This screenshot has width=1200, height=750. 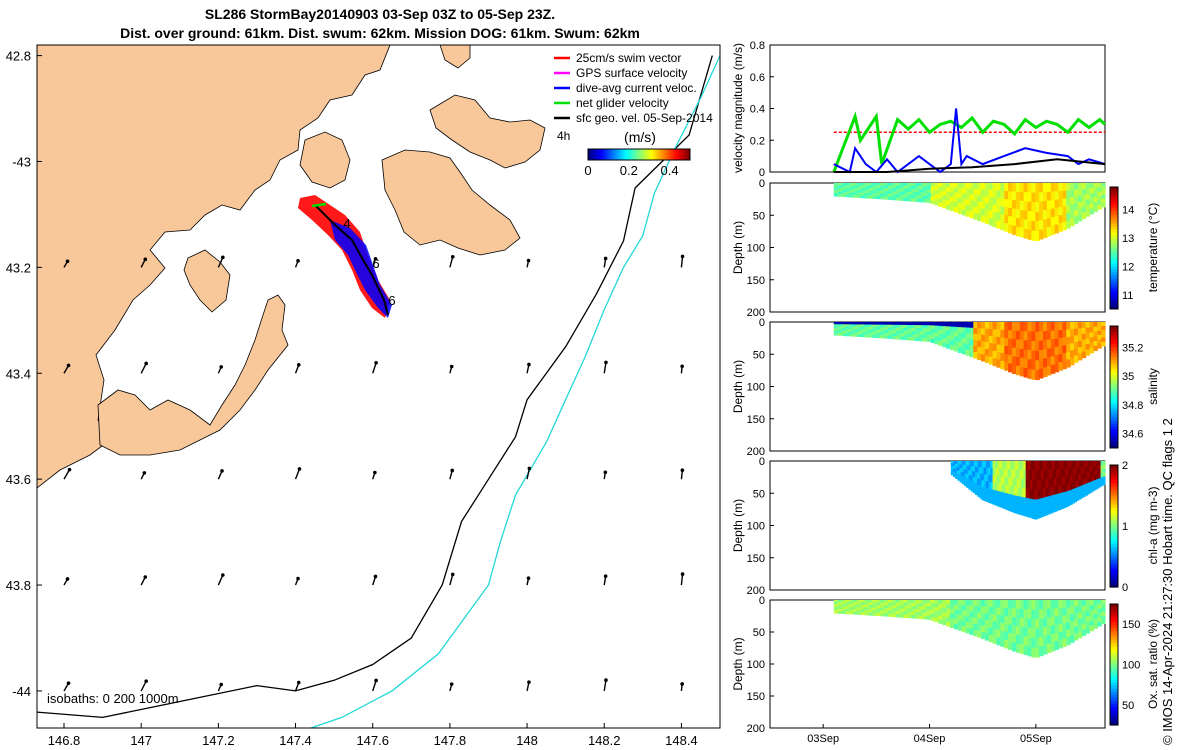 What do you see at coordinates (1153, 248) in the screenshot?
I see `temperature-colorbar-label: temperature (°C)` at bounding box center [1153, 248].